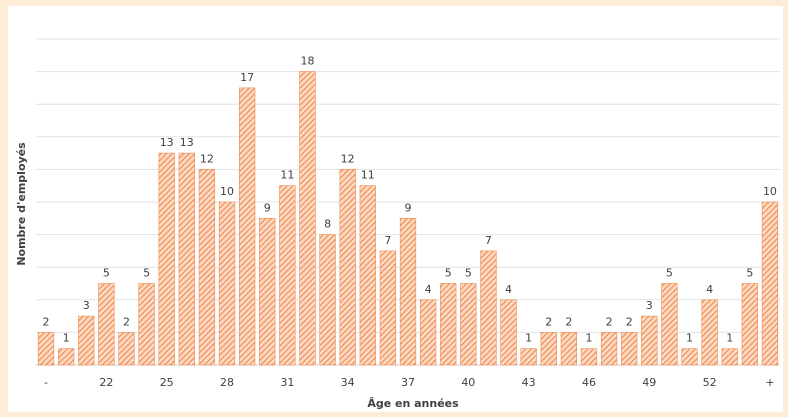 The image size is (788, 417). Describe the element at coordinates (468, 382) in the screenshot. I see `x-tick-label: 40` at that location.